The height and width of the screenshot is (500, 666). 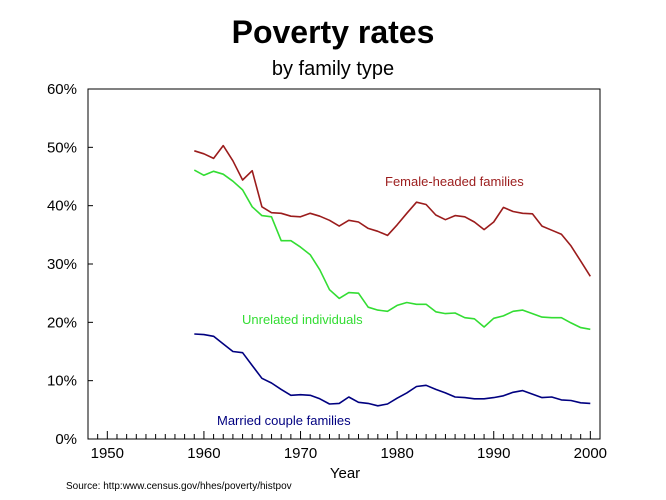 What do you see at coordinates (300, 453) in the screenshot?
I see `x-tick-label: 1970` at bounding box center [300, 453].